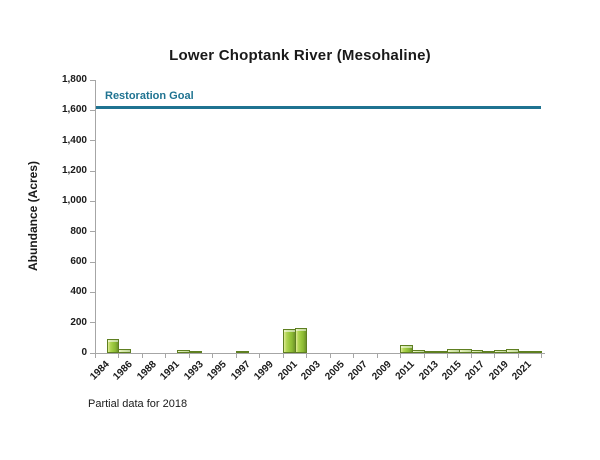 This screenshot has width=600, height=460. I want to click on y-tick-label: 600, so click(78, 261).